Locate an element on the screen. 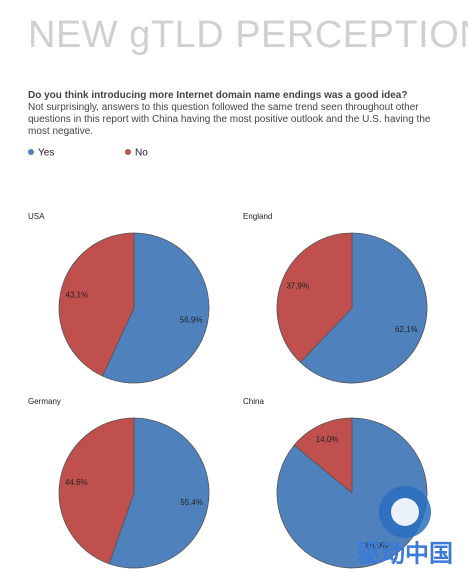 The height and width of the screenshot is (573, 468). watermark-text: 驱动中国 is located at coordinates (405, 553).